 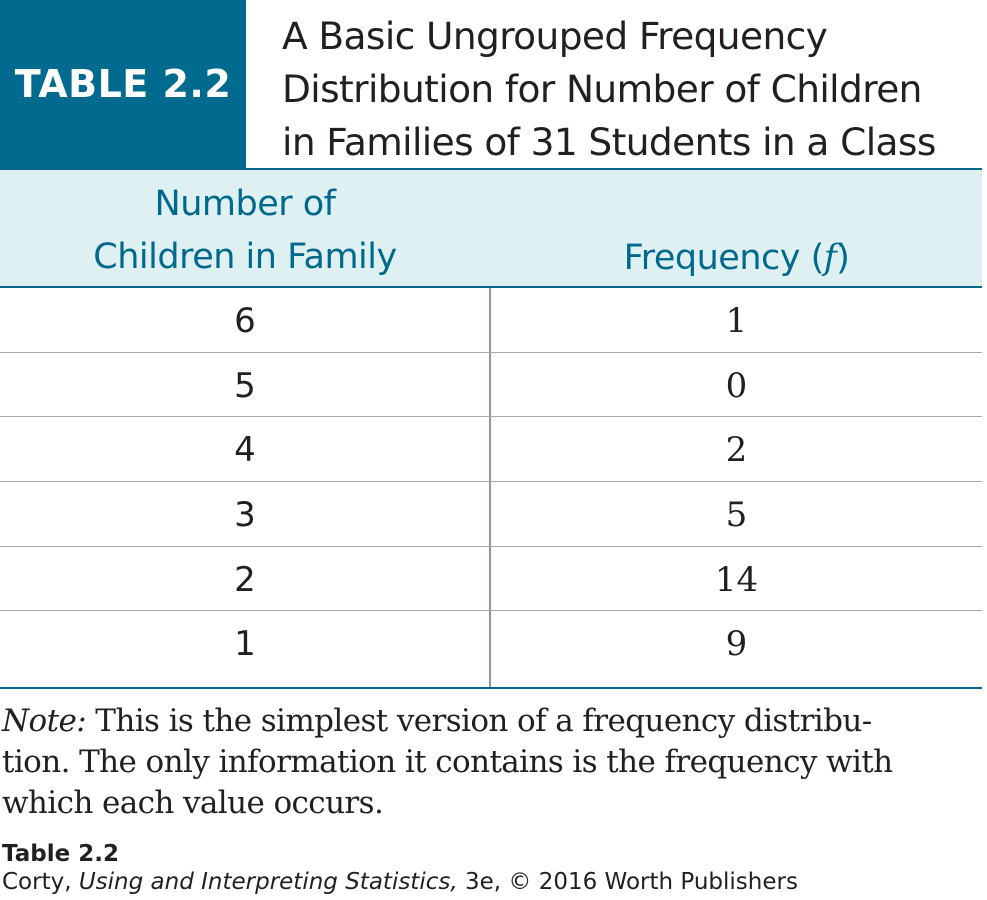 What do you see at coordinates (60, 854) in the screenshot?
I see `caption-title: Table 2.2` at bounding box center [60, 854].